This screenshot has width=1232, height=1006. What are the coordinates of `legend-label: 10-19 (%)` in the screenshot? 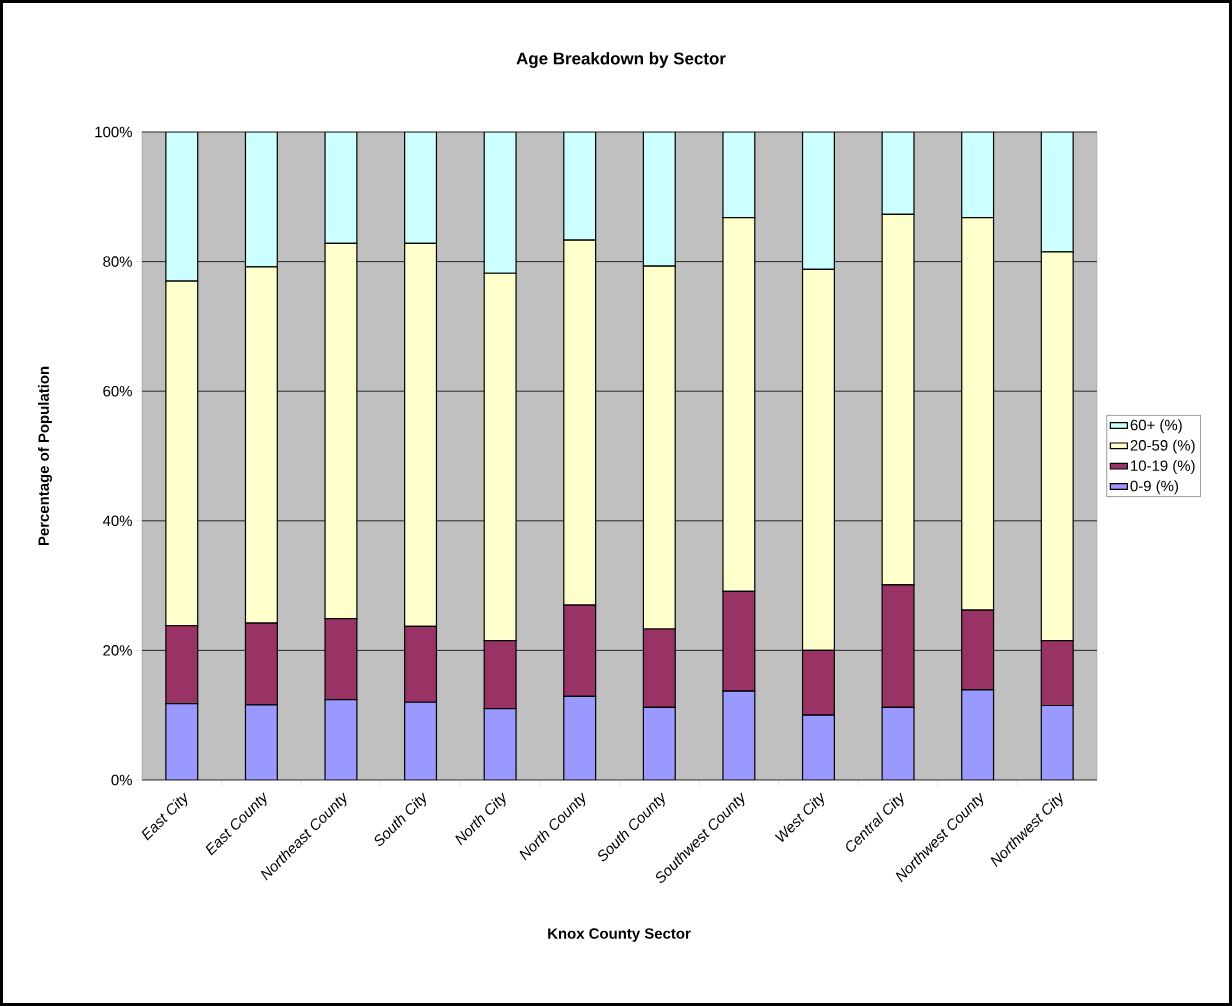 It's located at (1163, 466).